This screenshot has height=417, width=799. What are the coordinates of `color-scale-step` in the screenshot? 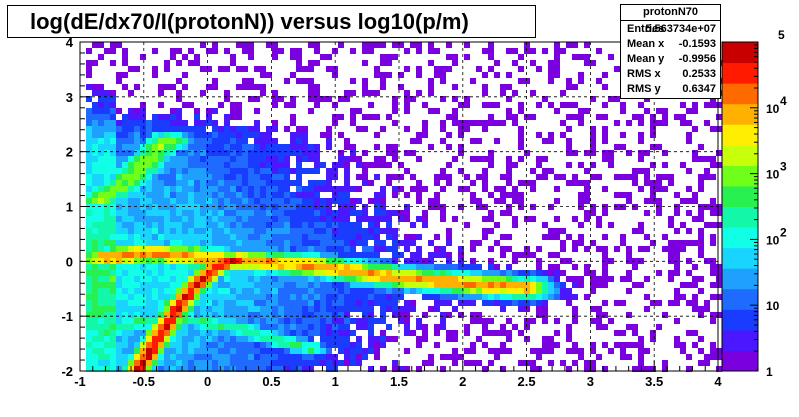 It's located at (740, 217).